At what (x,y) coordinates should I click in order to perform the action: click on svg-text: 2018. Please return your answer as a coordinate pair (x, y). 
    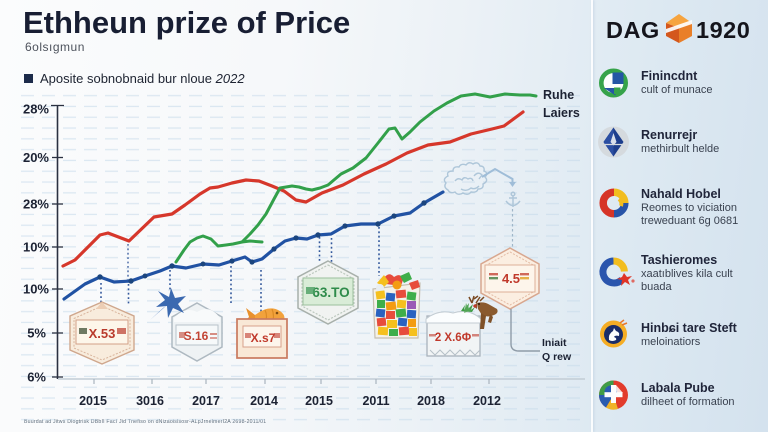
    Looking at the image, I should click on (431, 401).